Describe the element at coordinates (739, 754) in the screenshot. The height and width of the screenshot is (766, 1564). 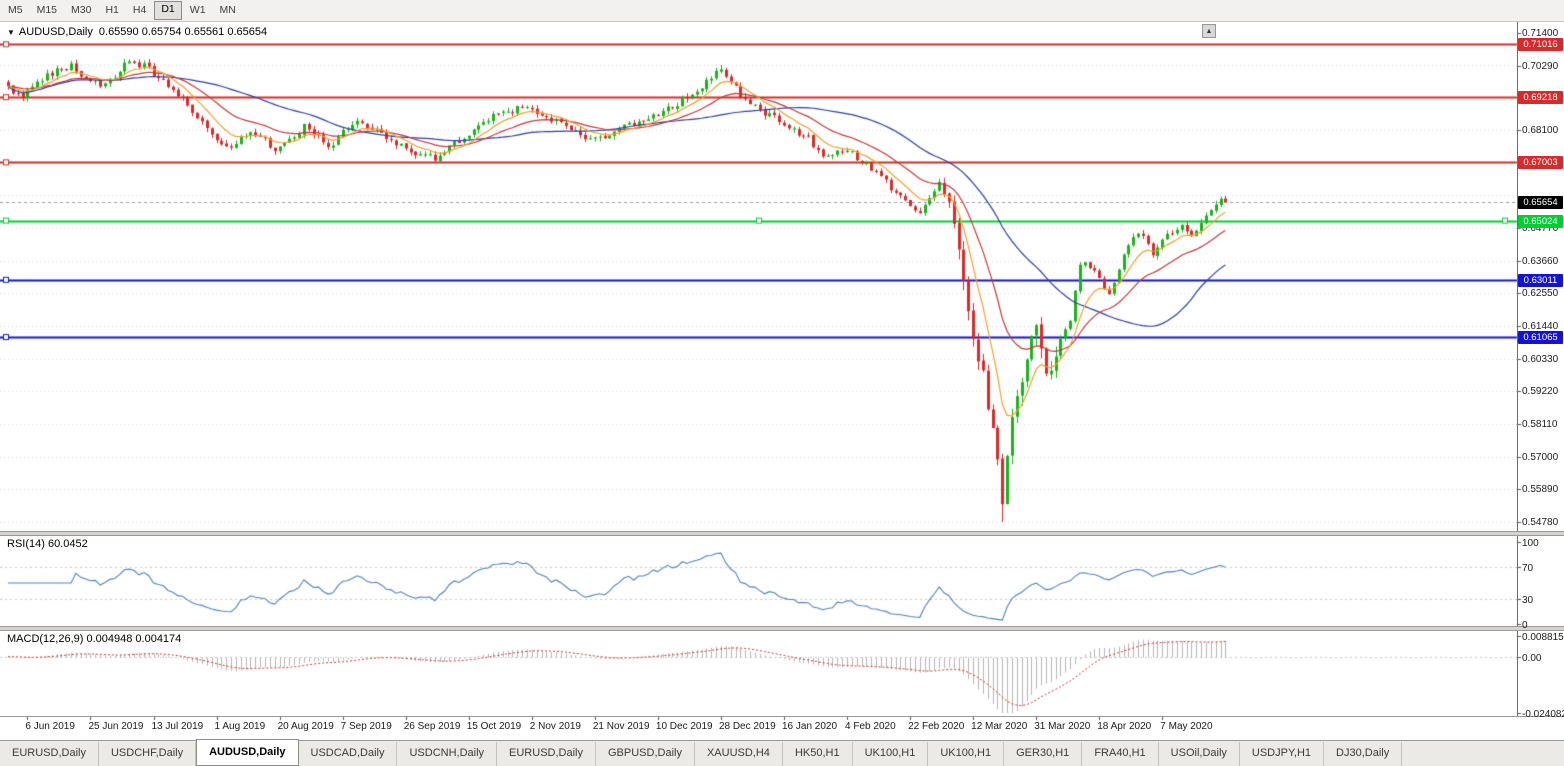
I see `chart-tab-xauusd-h4: XAUUSD,H4` at that location.